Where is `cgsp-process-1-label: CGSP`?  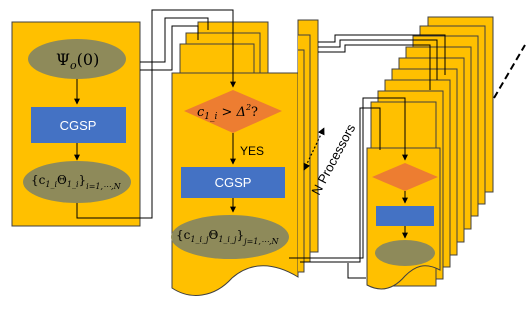 cgsp-process-1-label: CGSP is located at coordinates (78, 125).